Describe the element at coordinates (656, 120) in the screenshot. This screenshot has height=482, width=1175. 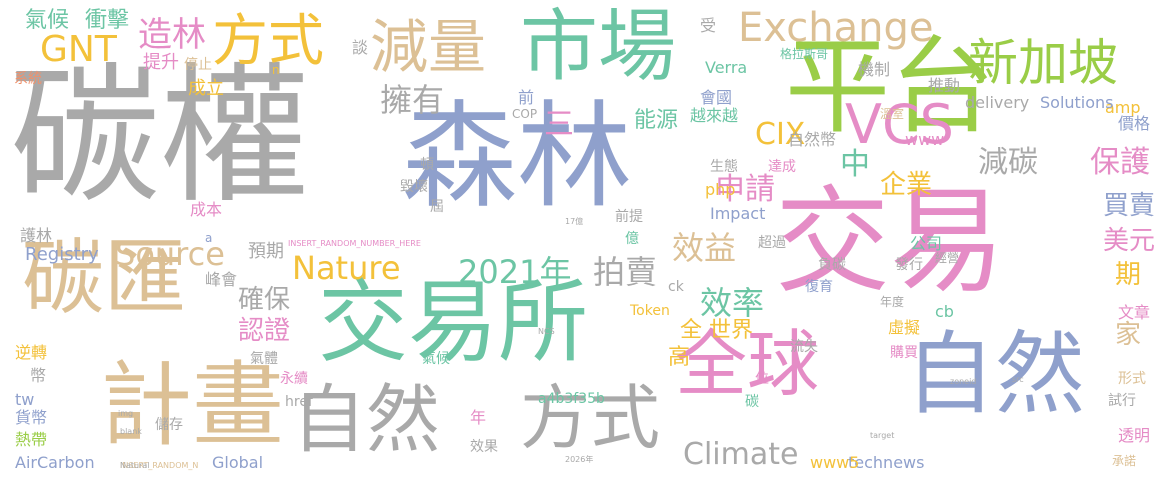
I see `word-cloud-word: 能源` at that location.